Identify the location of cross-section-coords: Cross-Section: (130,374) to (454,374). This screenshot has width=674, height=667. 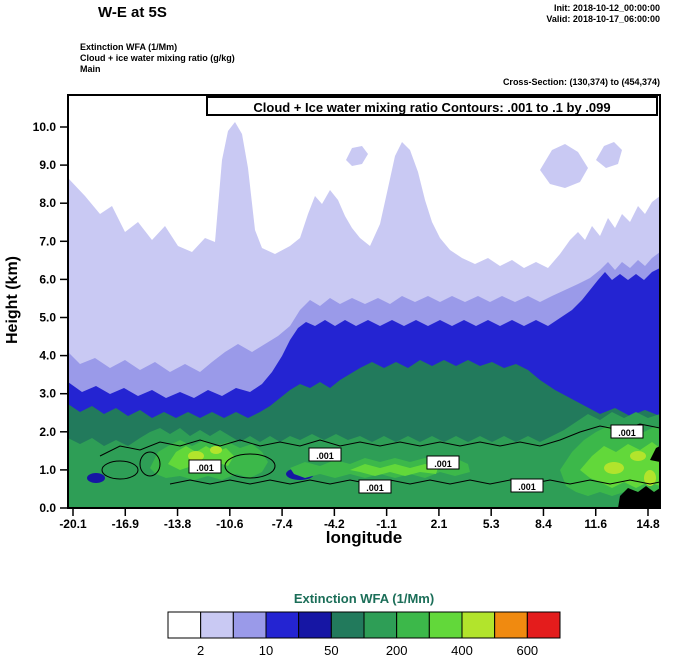
(581, 82).